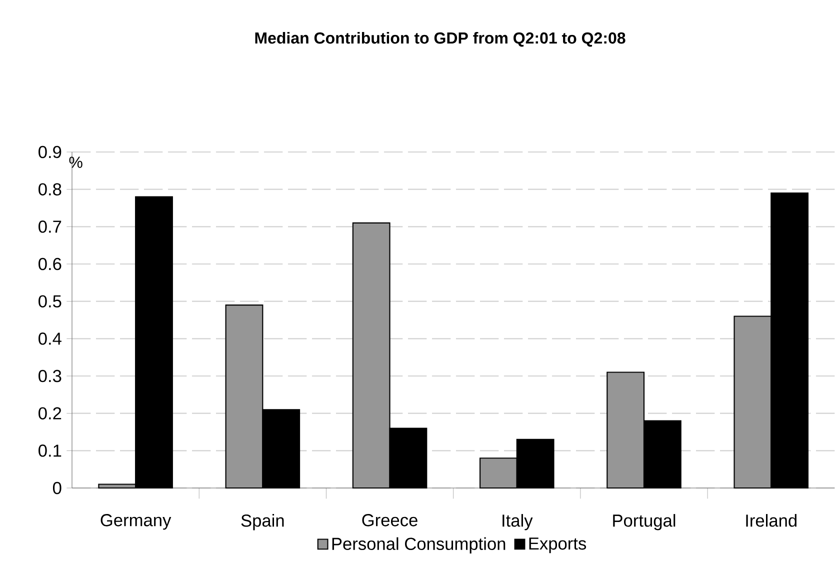 This screenshot has height=586, width=838. What do you see at coordinates (50, 376) in the screenshot?
I see `y-tick-label: 0.3` at bounding box center [50, 376].